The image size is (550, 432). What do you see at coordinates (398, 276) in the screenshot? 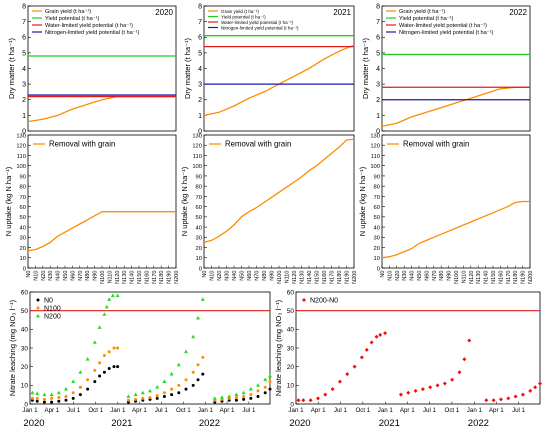
I see `x-tick-label: N20` at bounding box center [398, 276].